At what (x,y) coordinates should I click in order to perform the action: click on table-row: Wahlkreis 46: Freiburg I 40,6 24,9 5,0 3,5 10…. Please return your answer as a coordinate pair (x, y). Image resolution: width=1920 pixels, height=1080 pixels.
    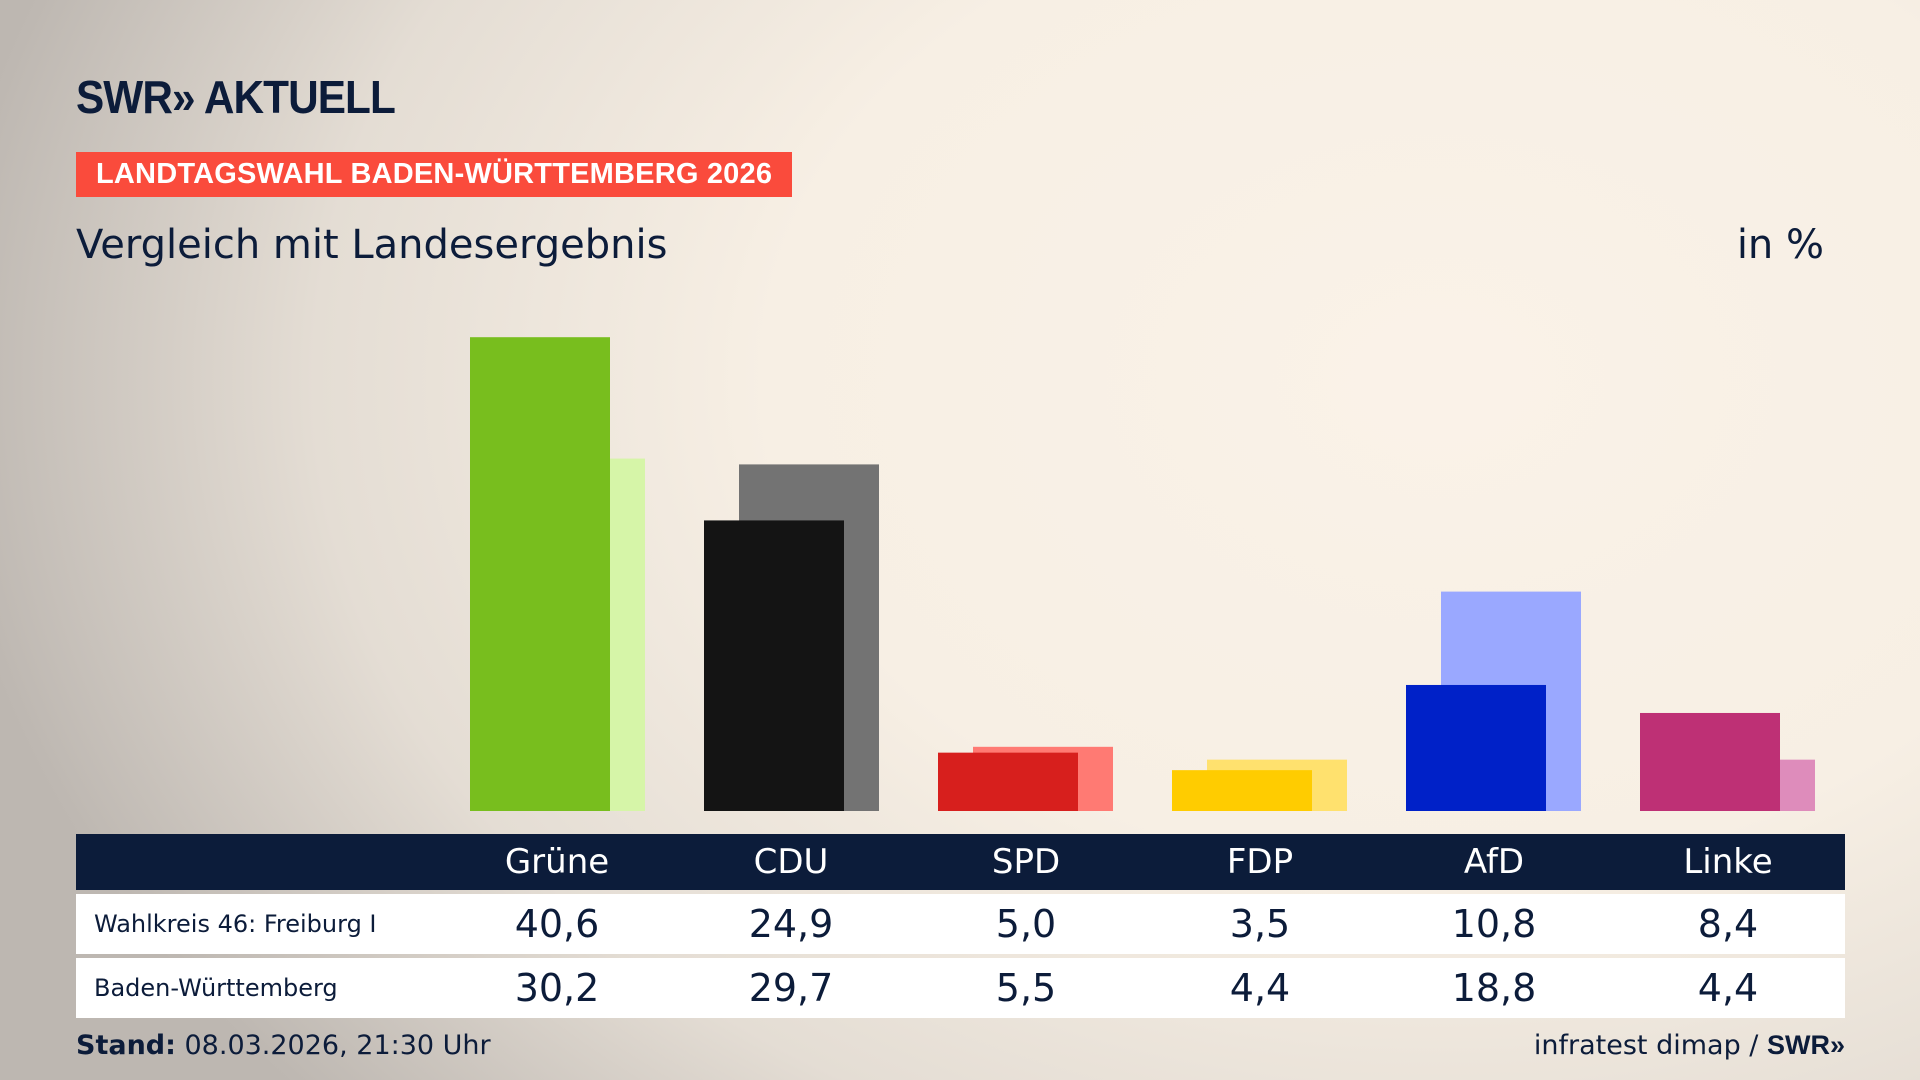
    Looking at the image, I should click on (960, 924).